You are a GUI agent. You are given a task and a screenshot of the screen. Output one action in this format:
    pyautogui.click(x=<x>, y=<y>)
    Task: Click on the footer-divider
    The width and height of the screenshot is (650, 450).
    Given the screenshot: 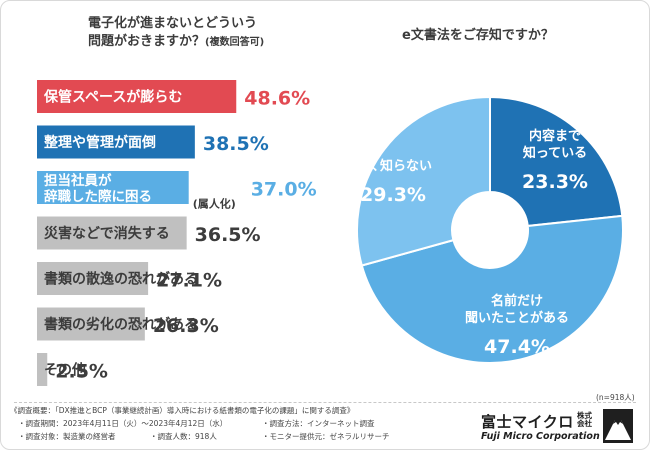 What is the action you would take?
    pyautogui.click(x=325, y=402)
    